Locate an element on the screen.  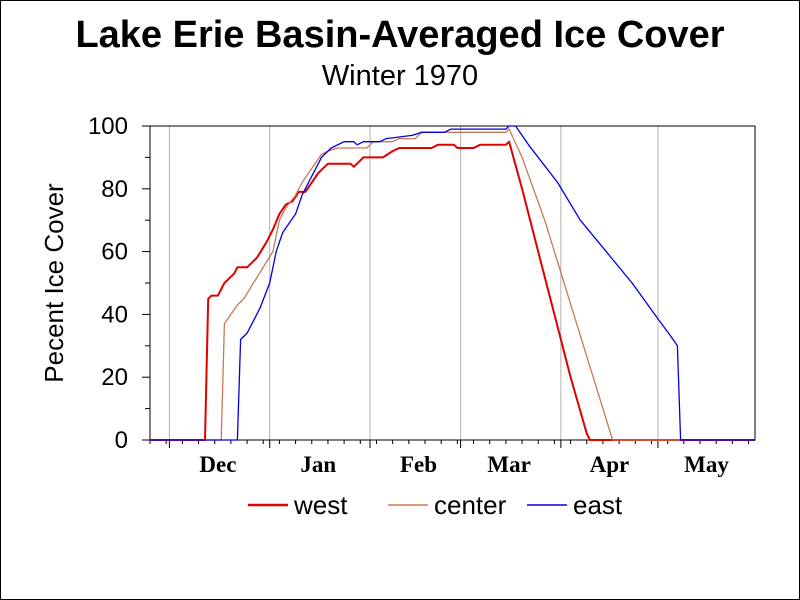
y-tick-label: 80 is located at coordinates (114, 189).